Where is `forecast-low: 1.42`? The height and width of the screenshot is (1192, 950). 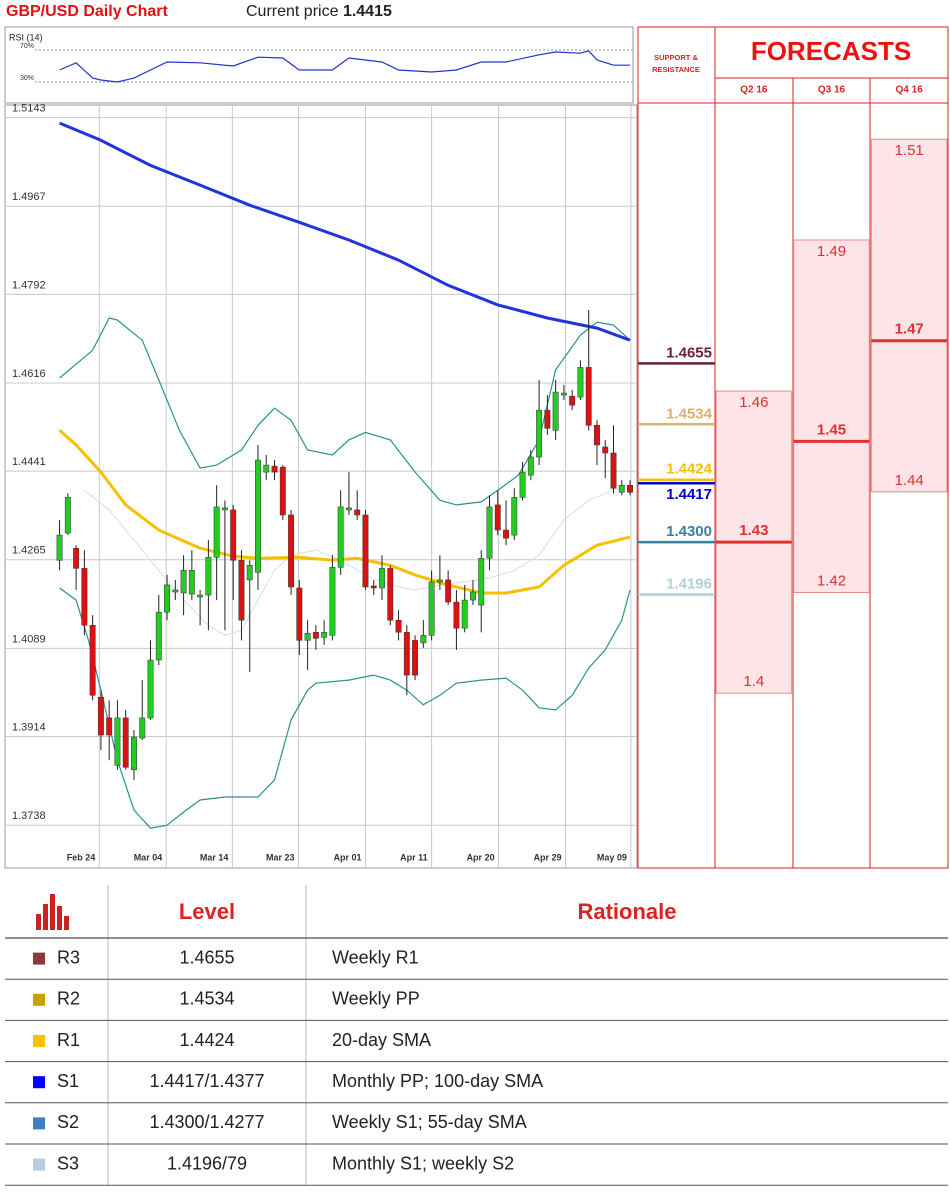 forecast-low: 1.42 is located at coordinates (831, 580).